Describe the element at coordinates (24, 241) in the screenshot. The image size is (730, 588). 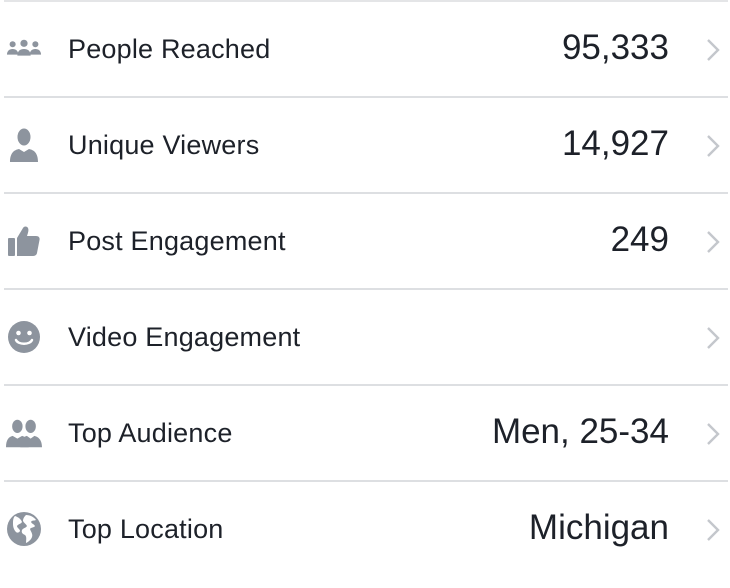
I see `thumbs-up-icon` at that location.